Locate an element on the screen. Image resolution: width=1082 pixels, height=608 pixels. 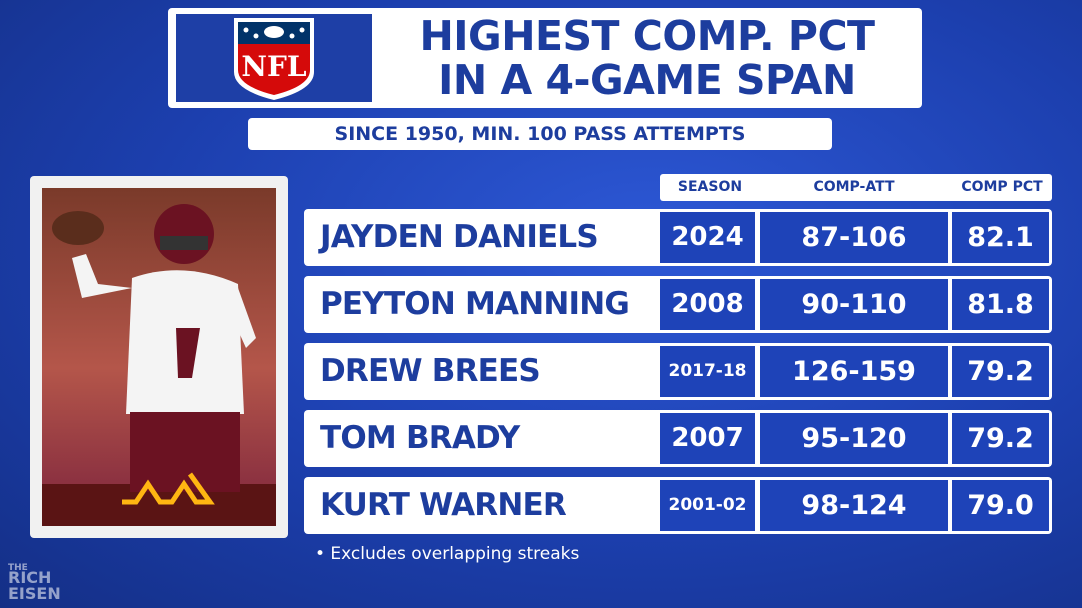
season: 2007 is located at coordinates (707, 438).